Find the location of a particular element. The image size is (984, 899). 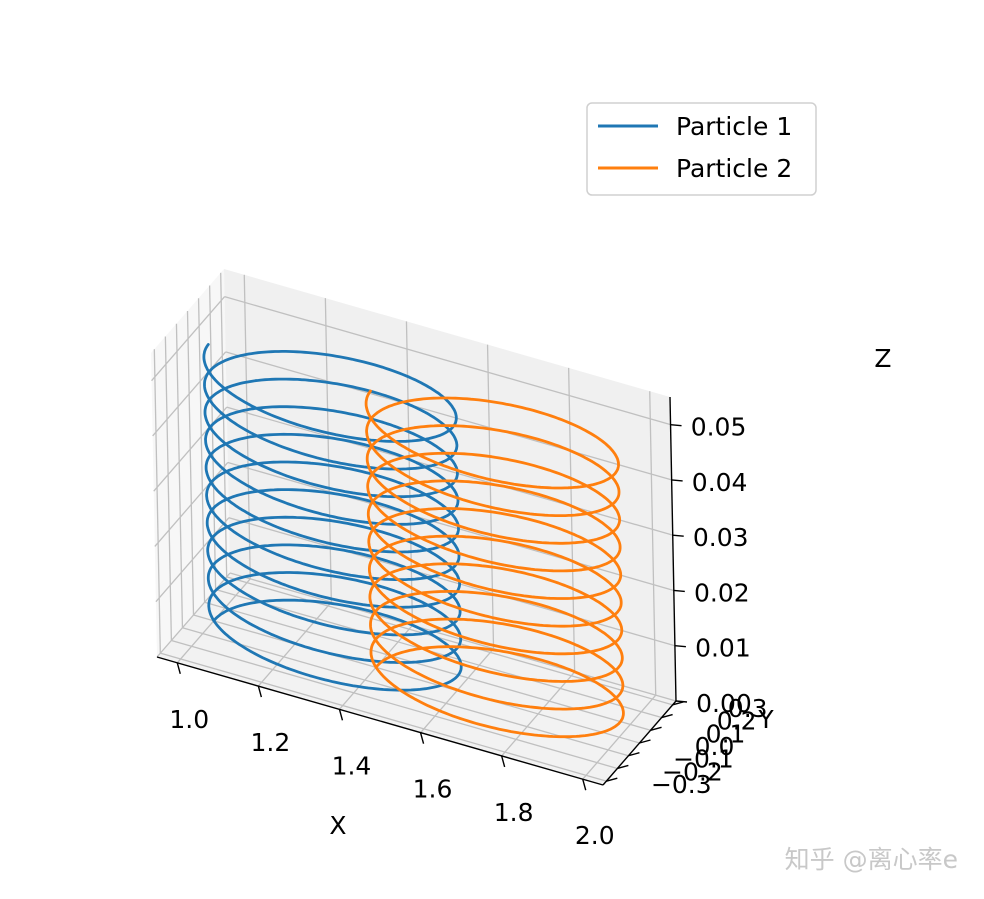

x-axis-label: X is located at coordinates (337, 825).